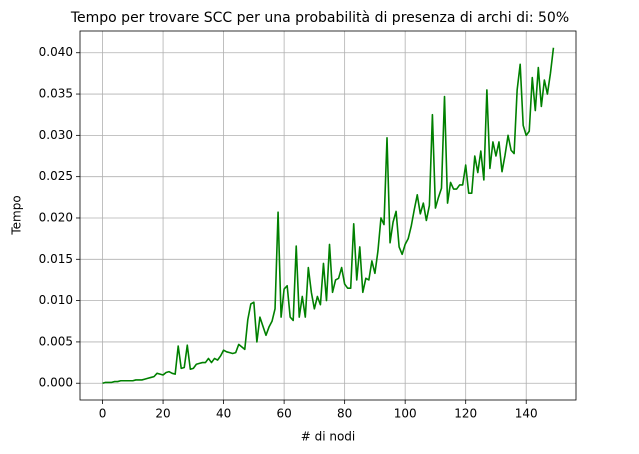 This screenshot has height=454, width=639. I want to click on x-tick-label: 0, so click(103, 414).